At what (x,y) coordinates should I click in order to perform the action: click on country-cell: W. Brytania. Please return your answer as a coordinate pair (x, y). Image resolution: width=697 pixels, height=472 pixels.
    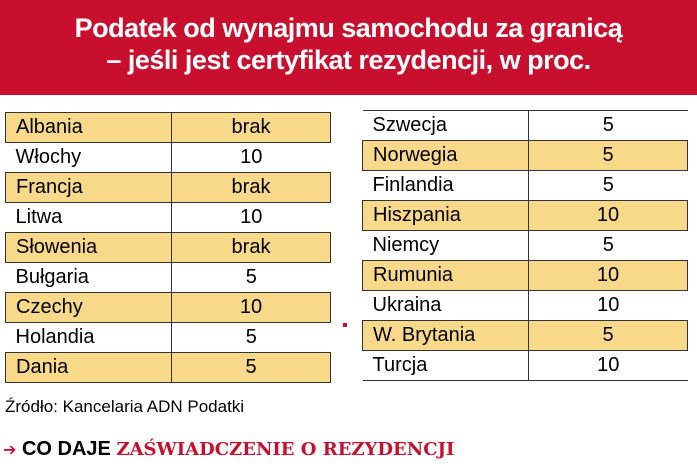
    Looking at the image, I should click on (445, 335).